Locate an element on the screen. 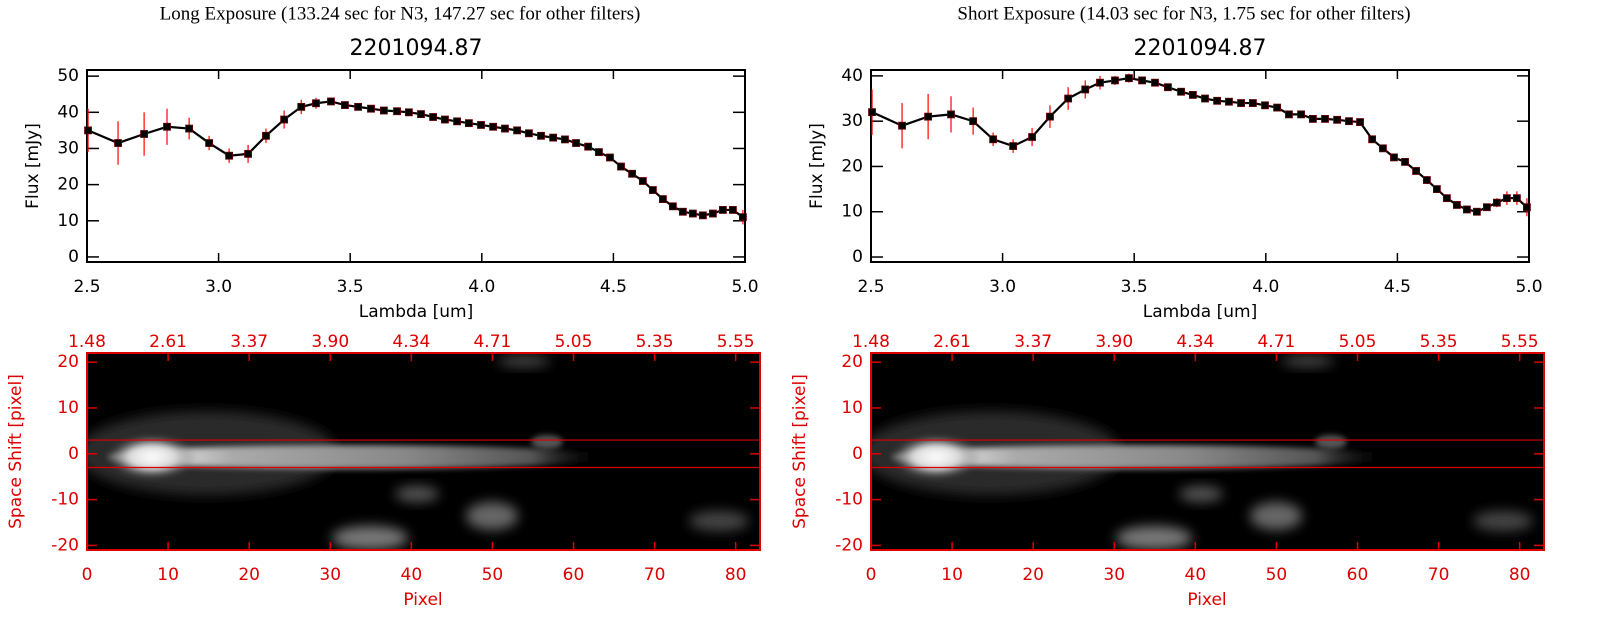 The image size is (1600, 634). image-content is located at coordinates (423, 451).